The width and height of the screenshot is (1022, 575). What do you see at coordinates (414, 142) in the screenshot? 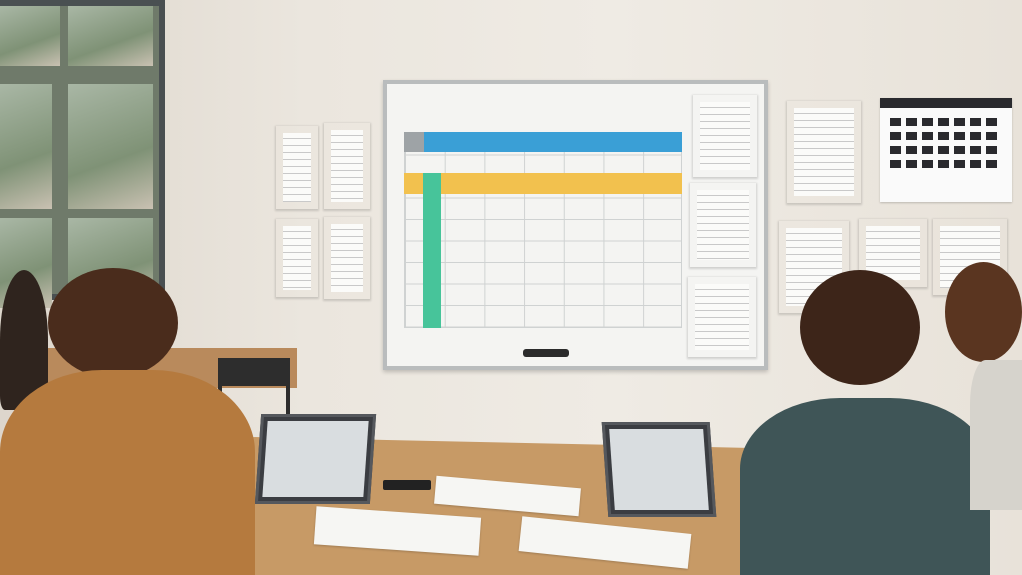
I see `table-corner-cell` at bounding box center [414, 142].